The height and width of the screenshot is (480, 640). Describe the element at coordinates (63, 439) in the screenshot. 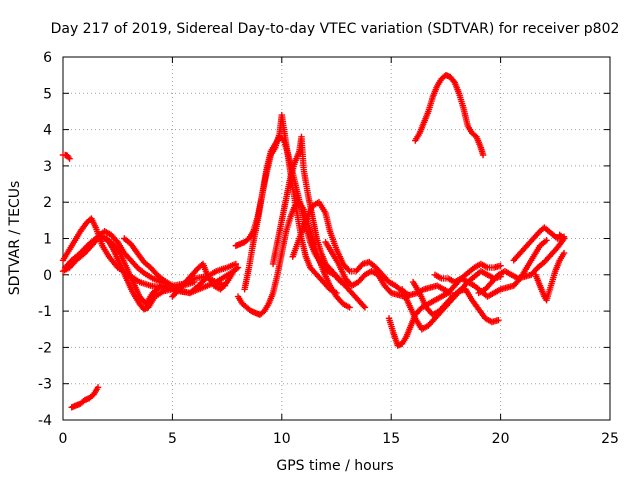

I see `x-tick-label: 0` at that location.